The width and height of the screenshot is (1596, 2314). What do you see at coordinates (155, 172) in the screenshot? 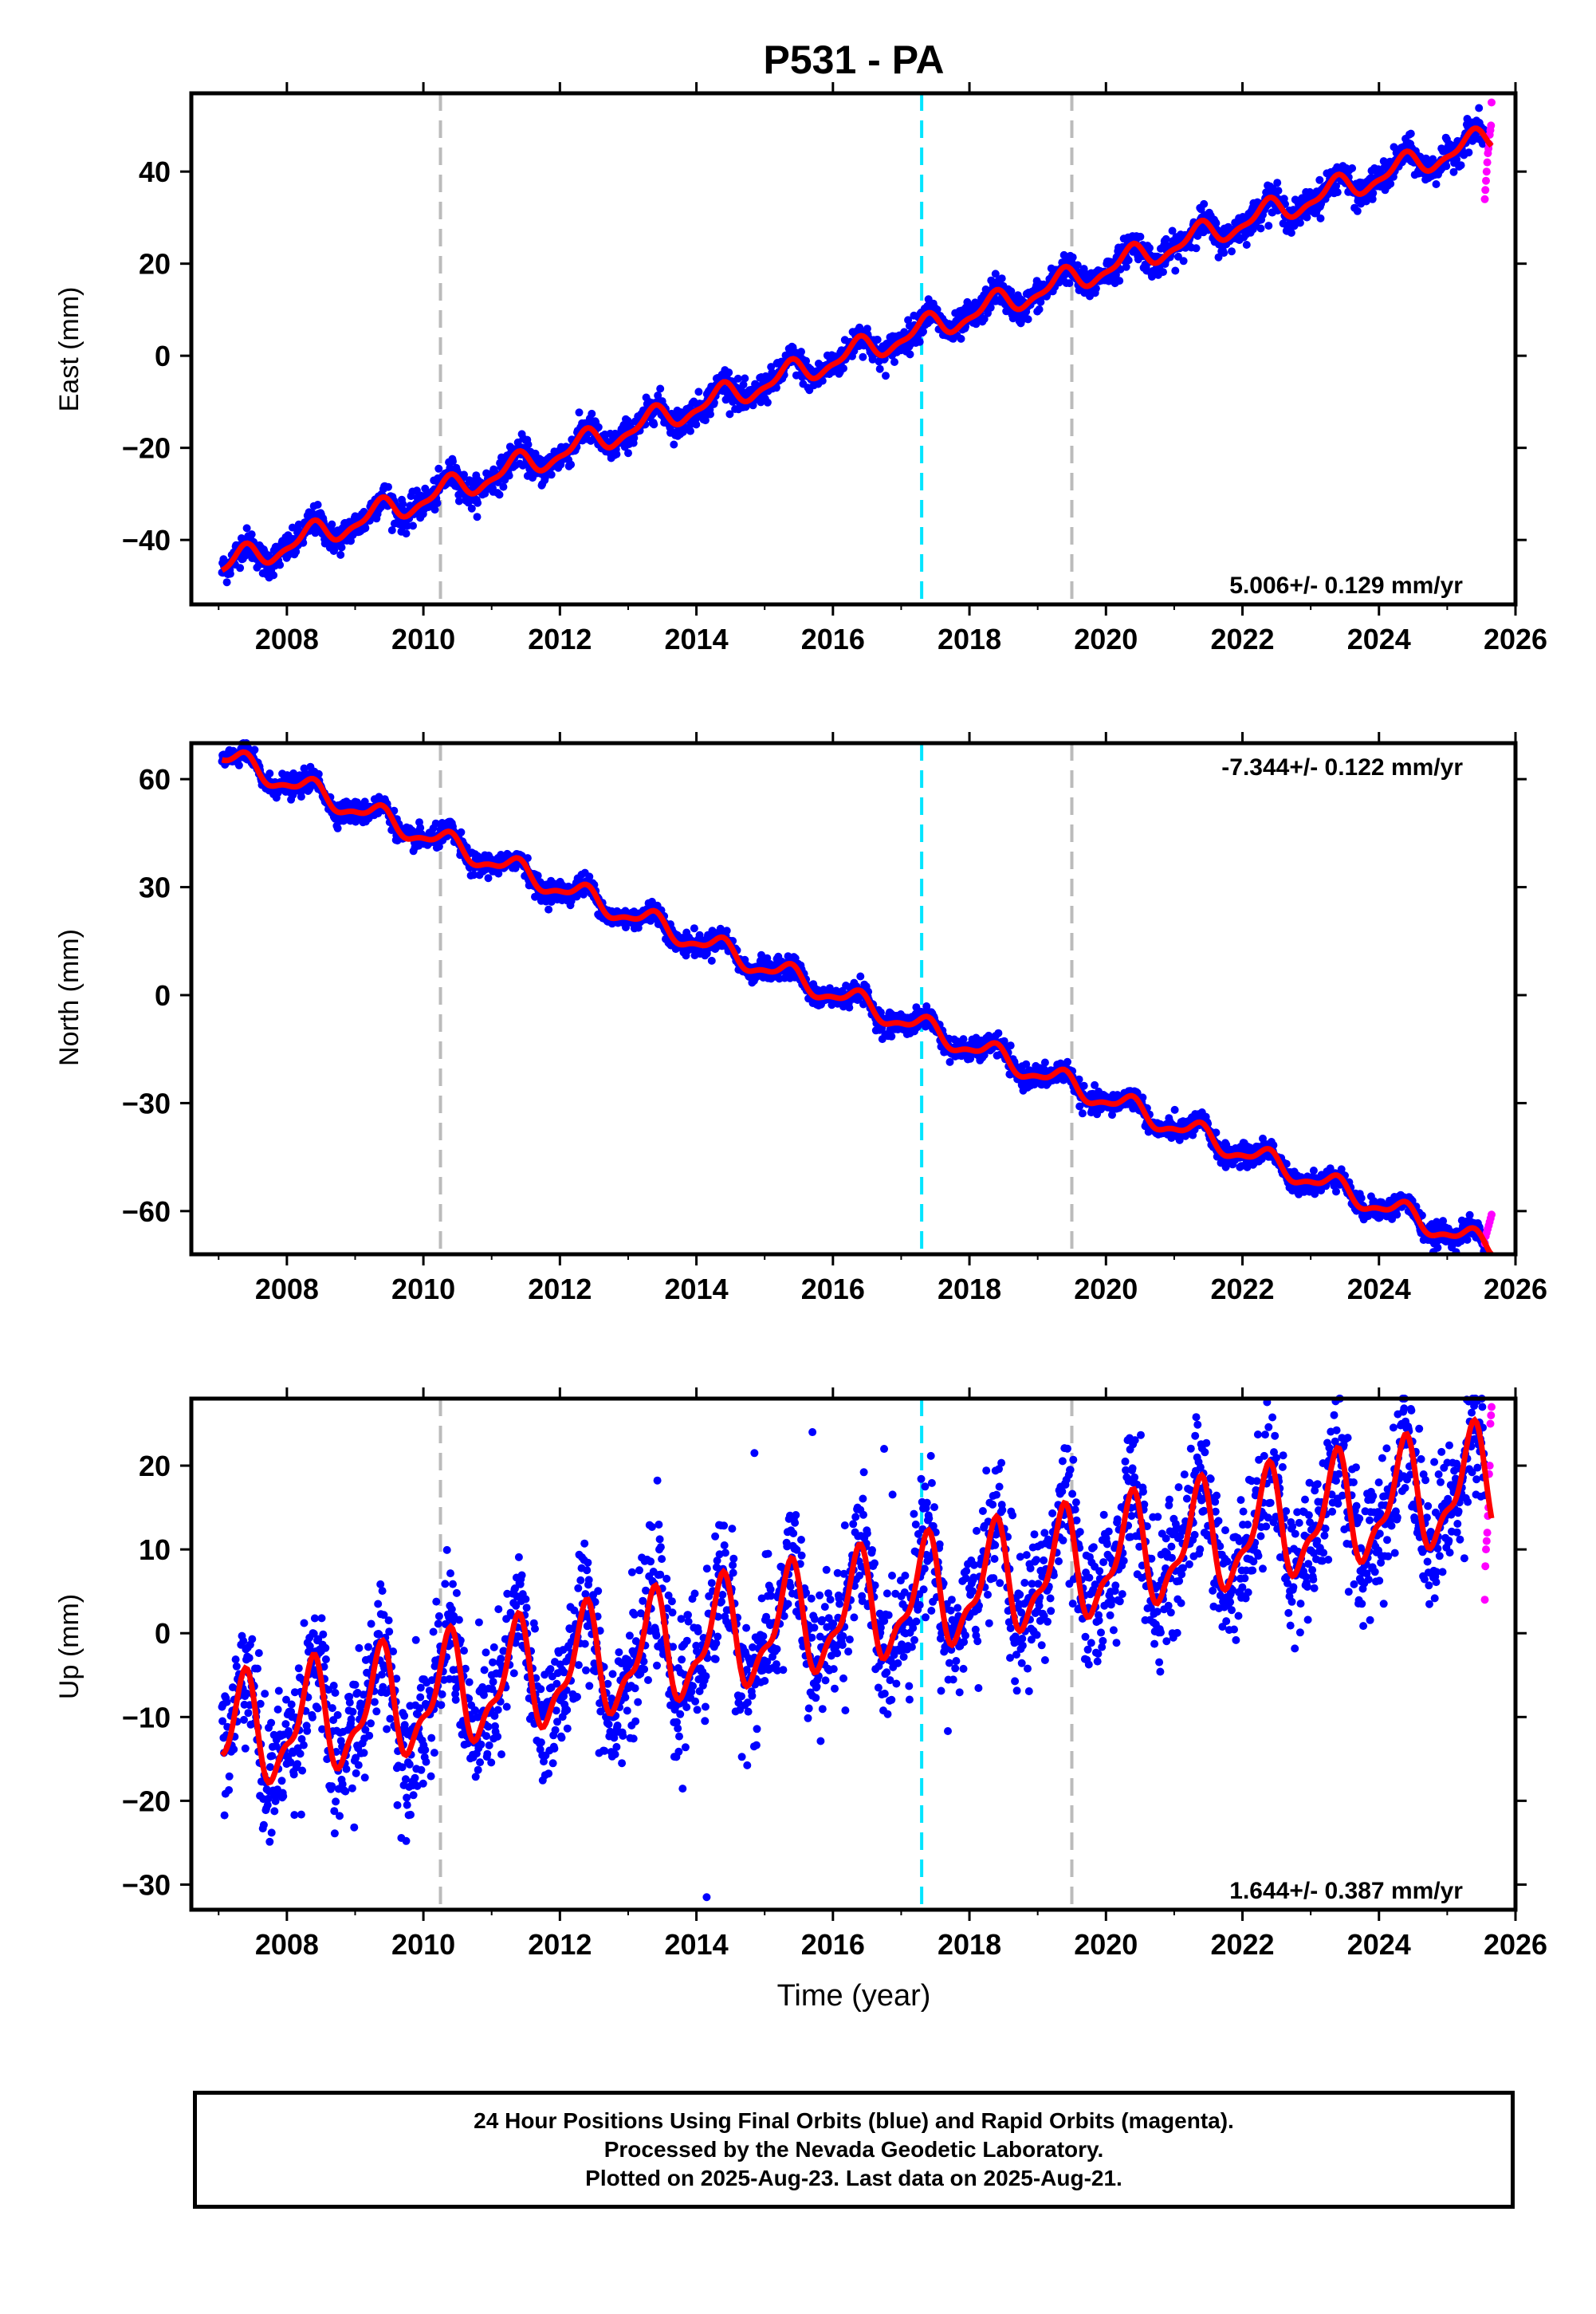
I see `y-tick-label: 40` at bounding box center [155, 172].